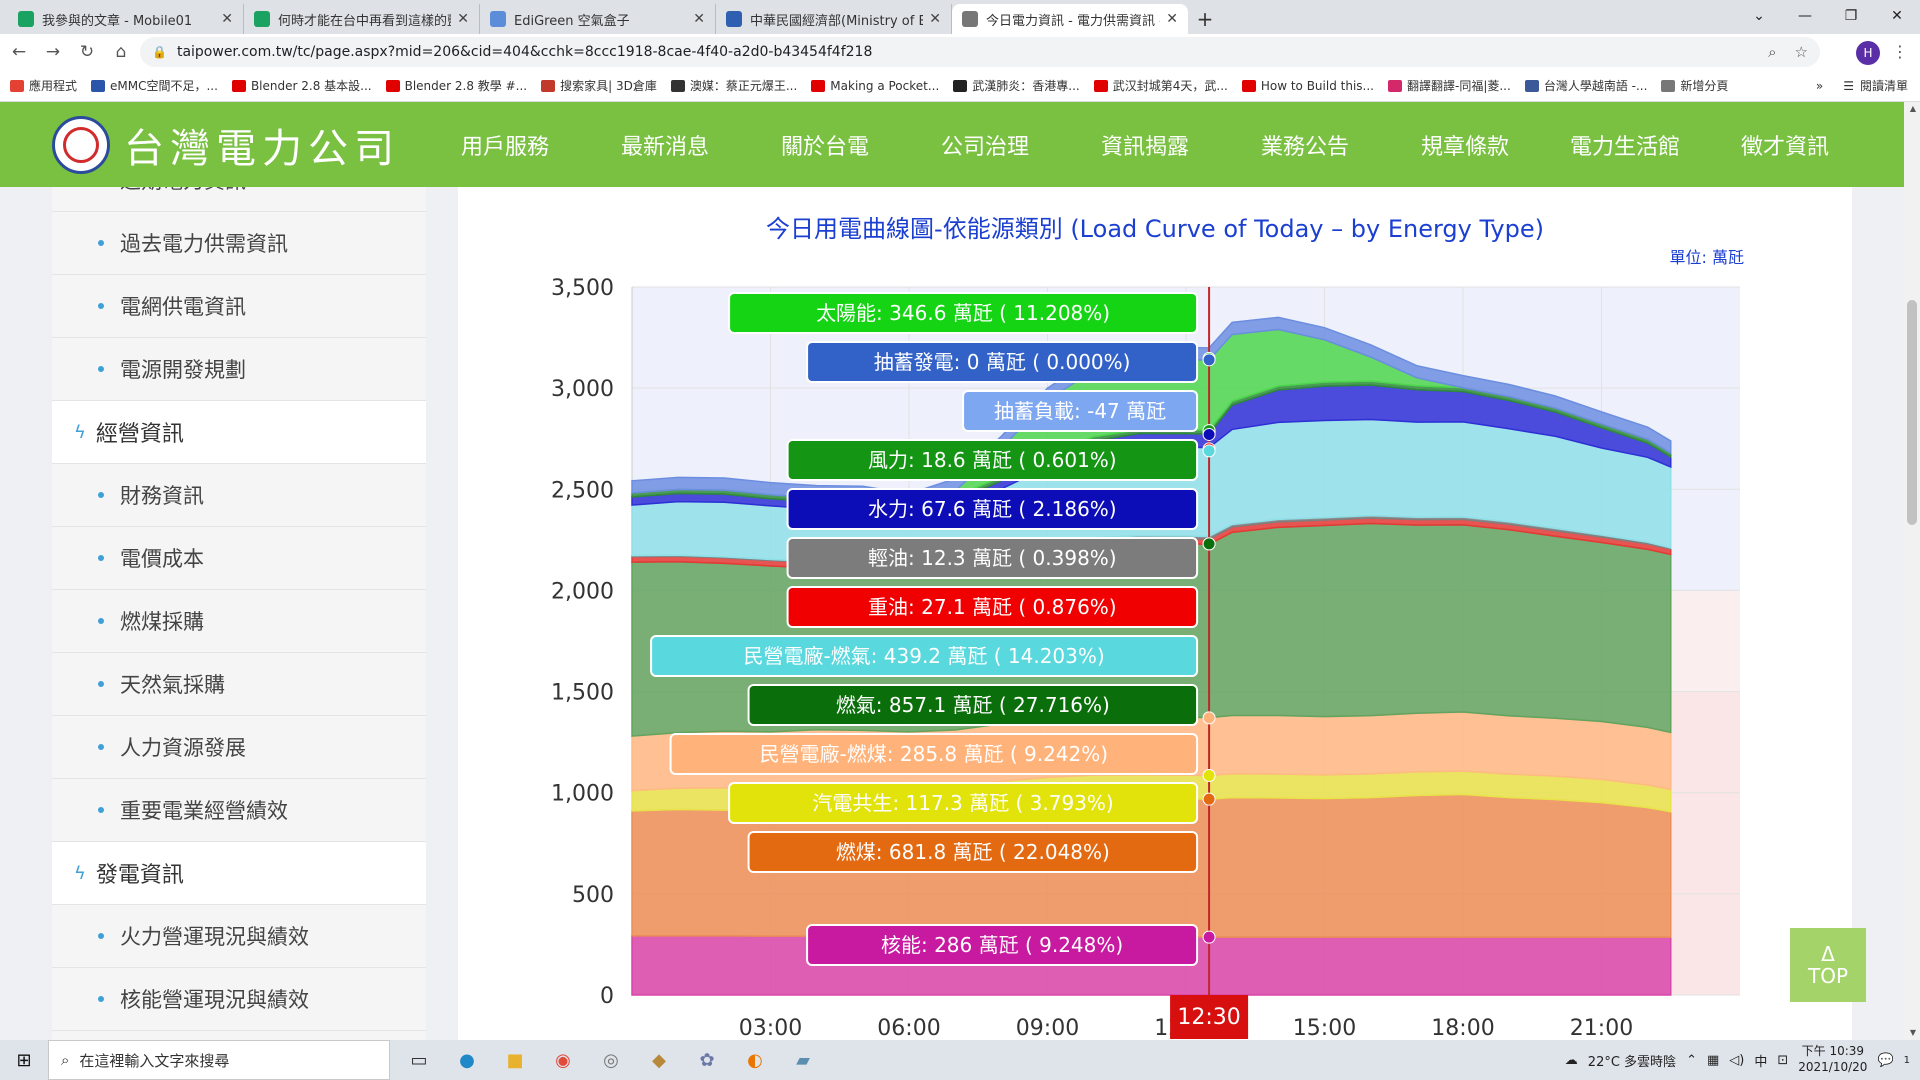 Image resolution: width=1920 pixels, height=1080 pixels. Describe the element at coordinates (162, 622) in the screenshot. I see `sidebar-link-label: 燃煤採購` at that location.